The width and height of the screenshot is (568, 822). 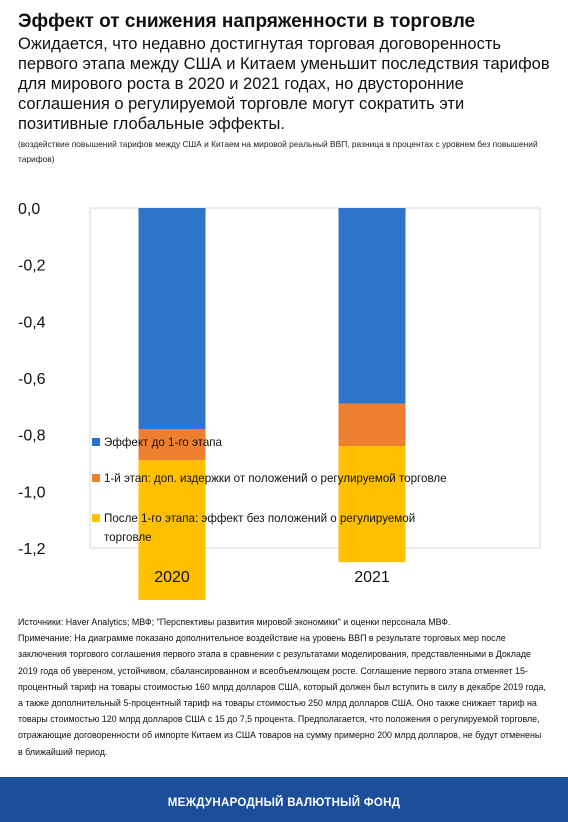 I want to click on y-tick-label: -1,2, so click(x=32, y=549).